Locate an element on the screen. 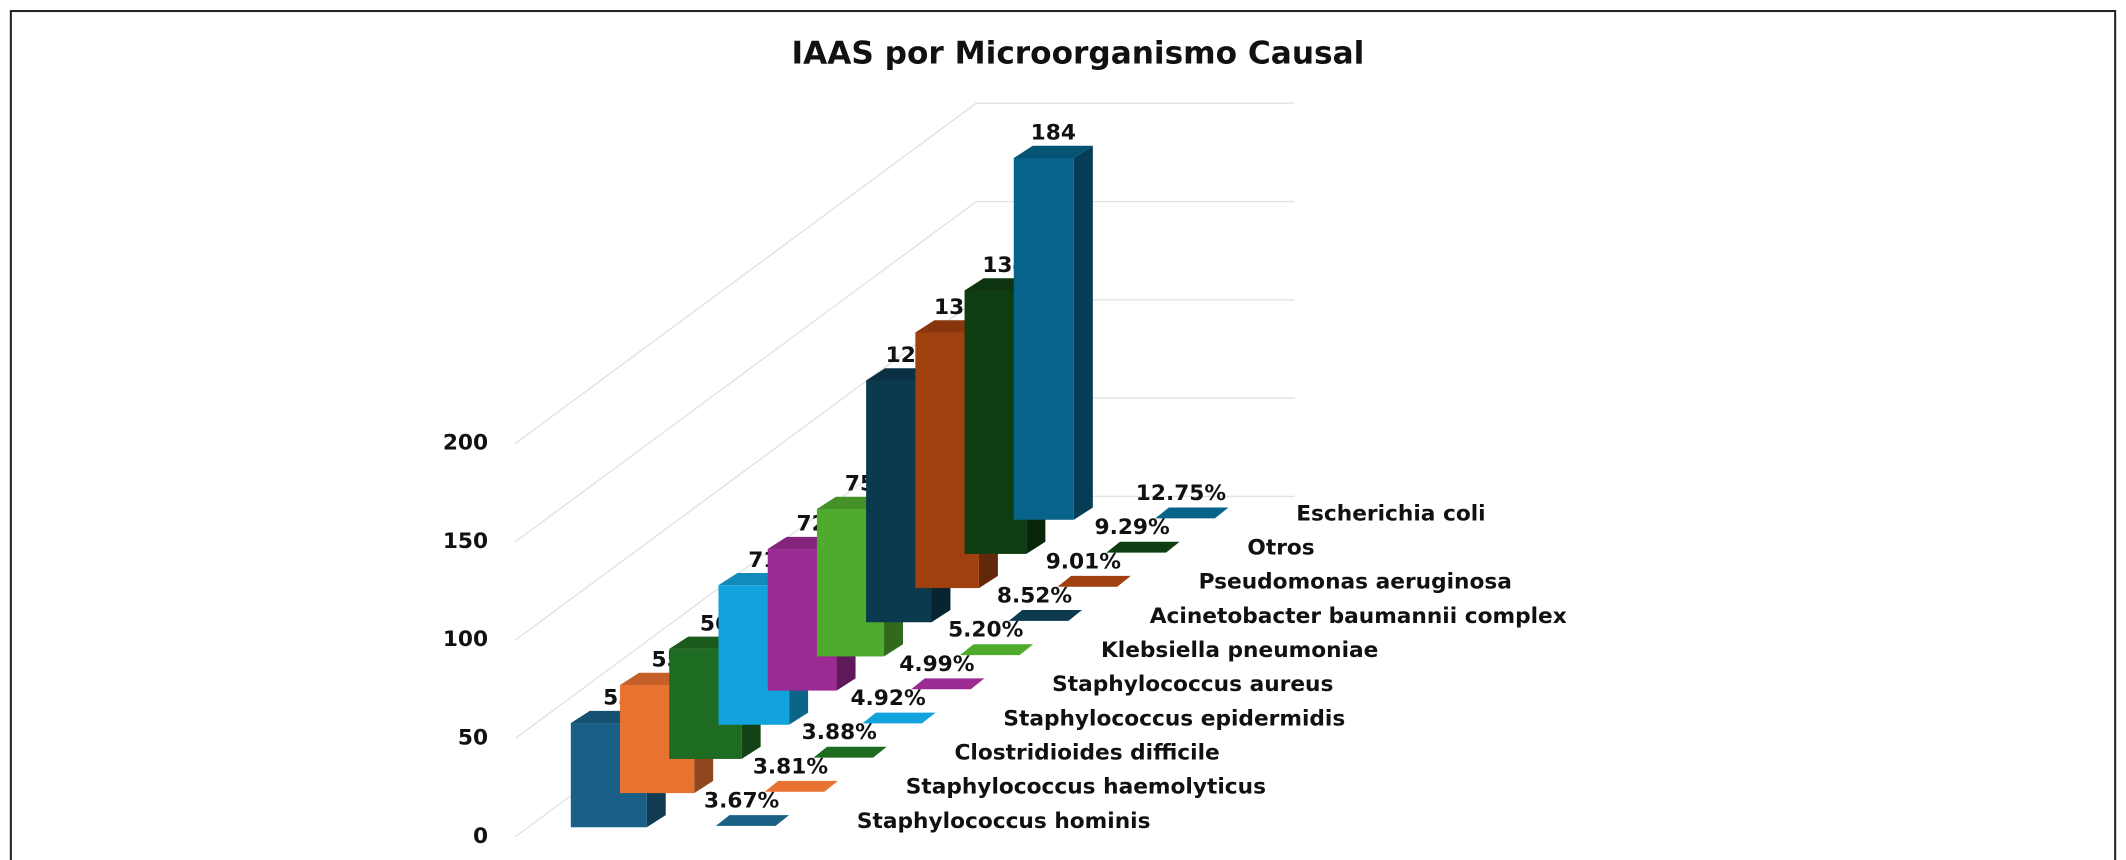  category-label: Acinetobacter baumannii complex is located at coordinates (1358, 616).